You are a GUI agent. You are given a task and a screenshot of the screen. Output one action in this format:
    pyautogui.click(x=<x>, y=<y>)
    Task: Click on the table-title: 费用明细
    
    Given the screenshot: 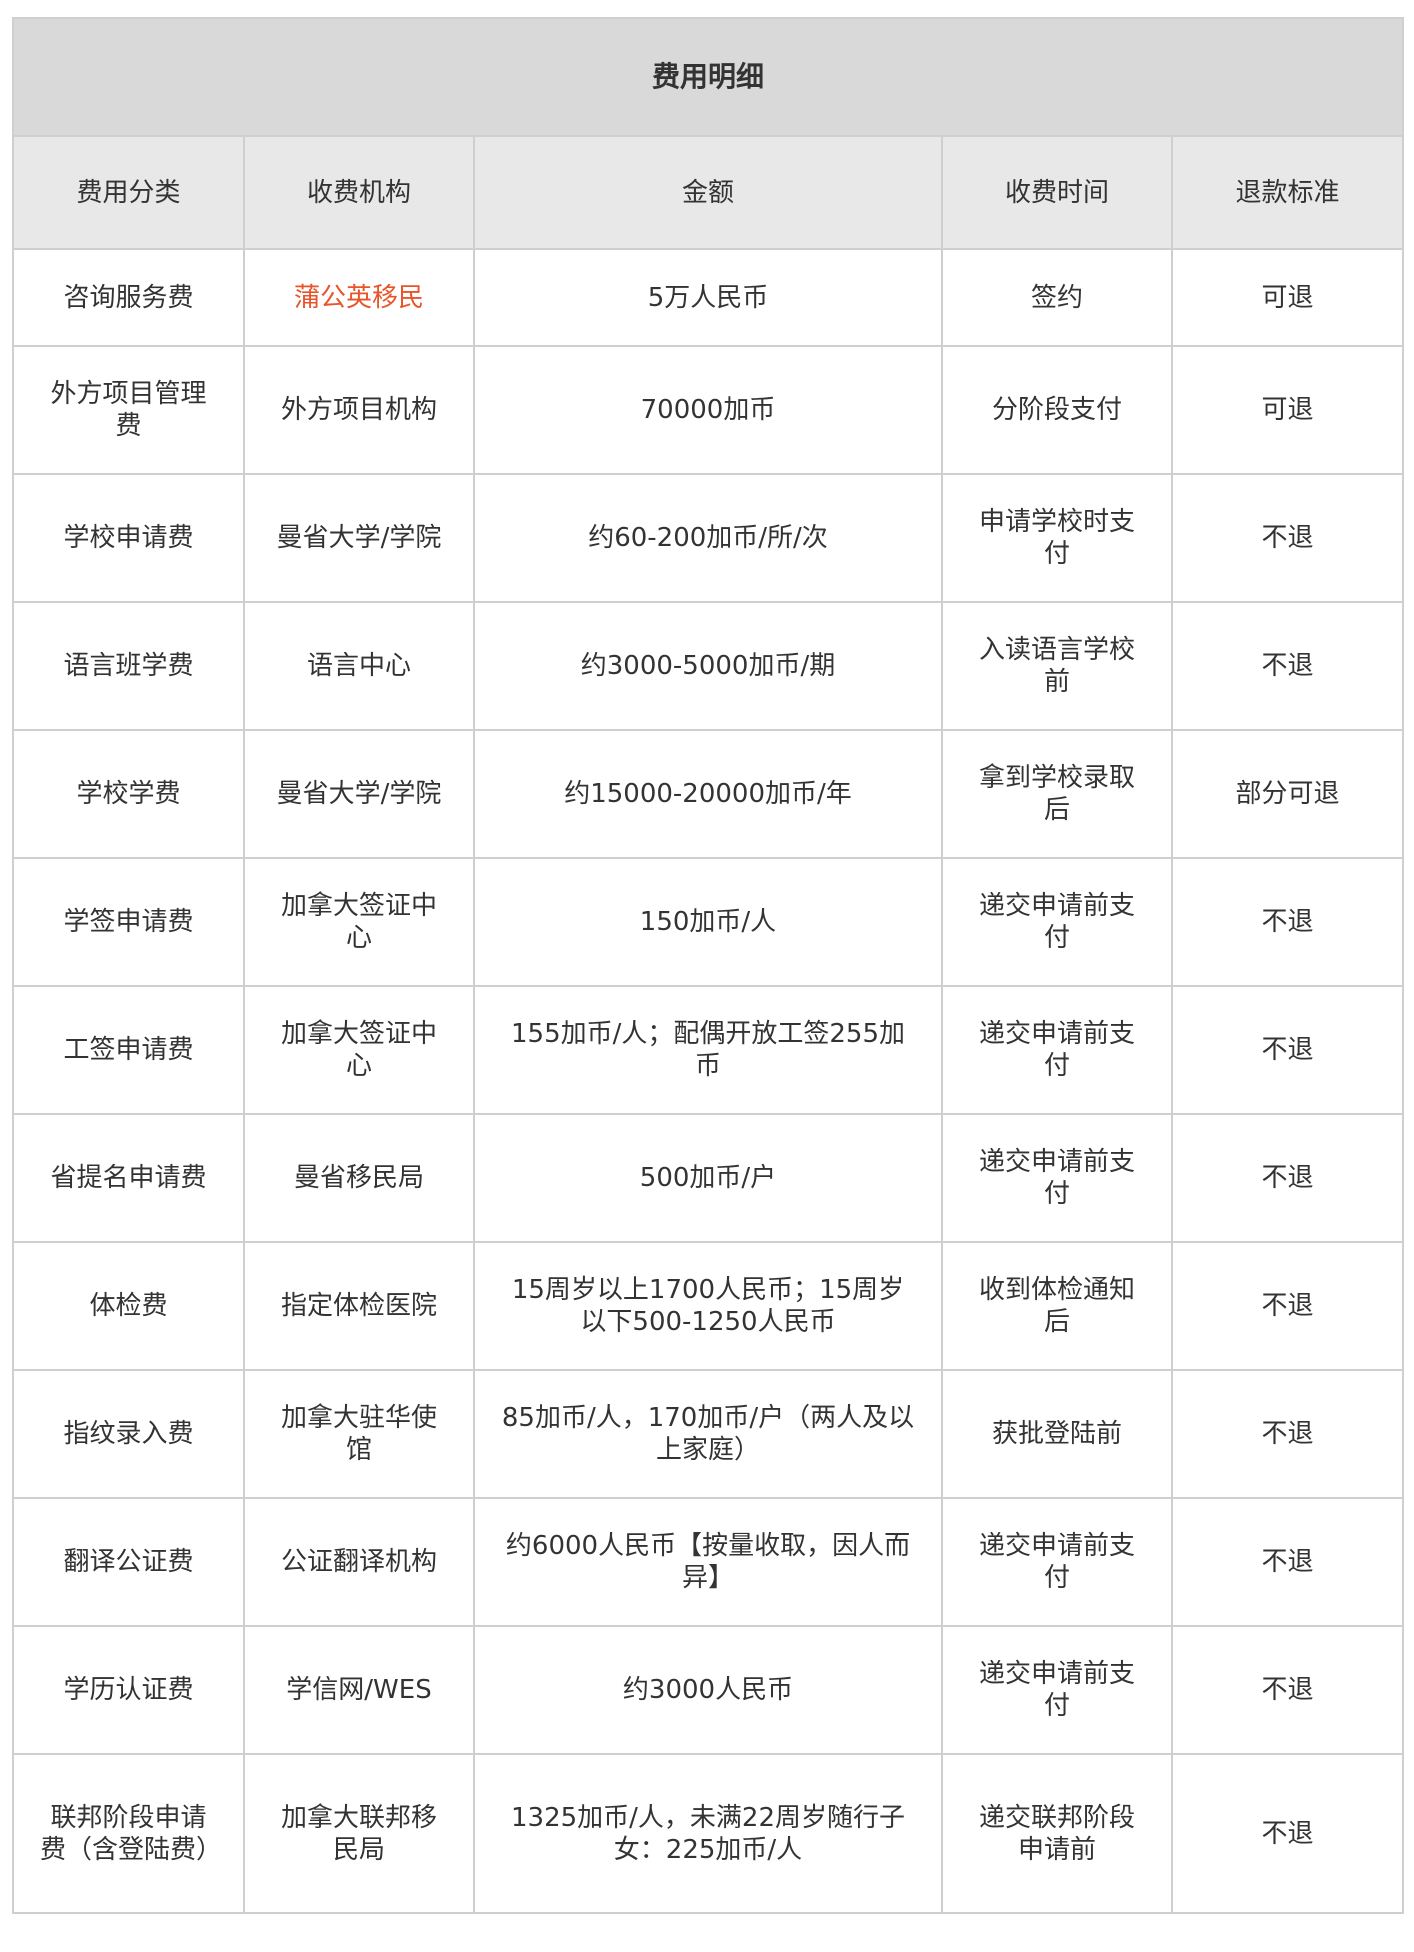 What is the action you would take?
    pyautogui.click(x=708, y=77)
    